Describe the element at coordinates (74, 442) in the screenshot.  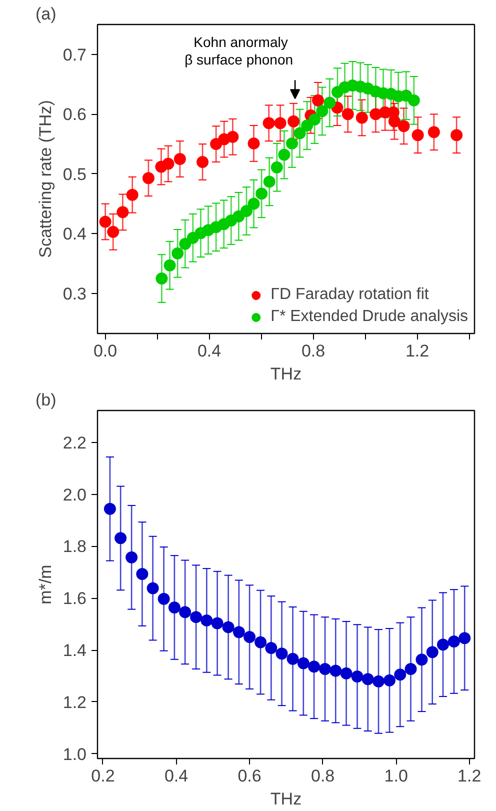
I see `y-tick-label: 2.2` at that location.